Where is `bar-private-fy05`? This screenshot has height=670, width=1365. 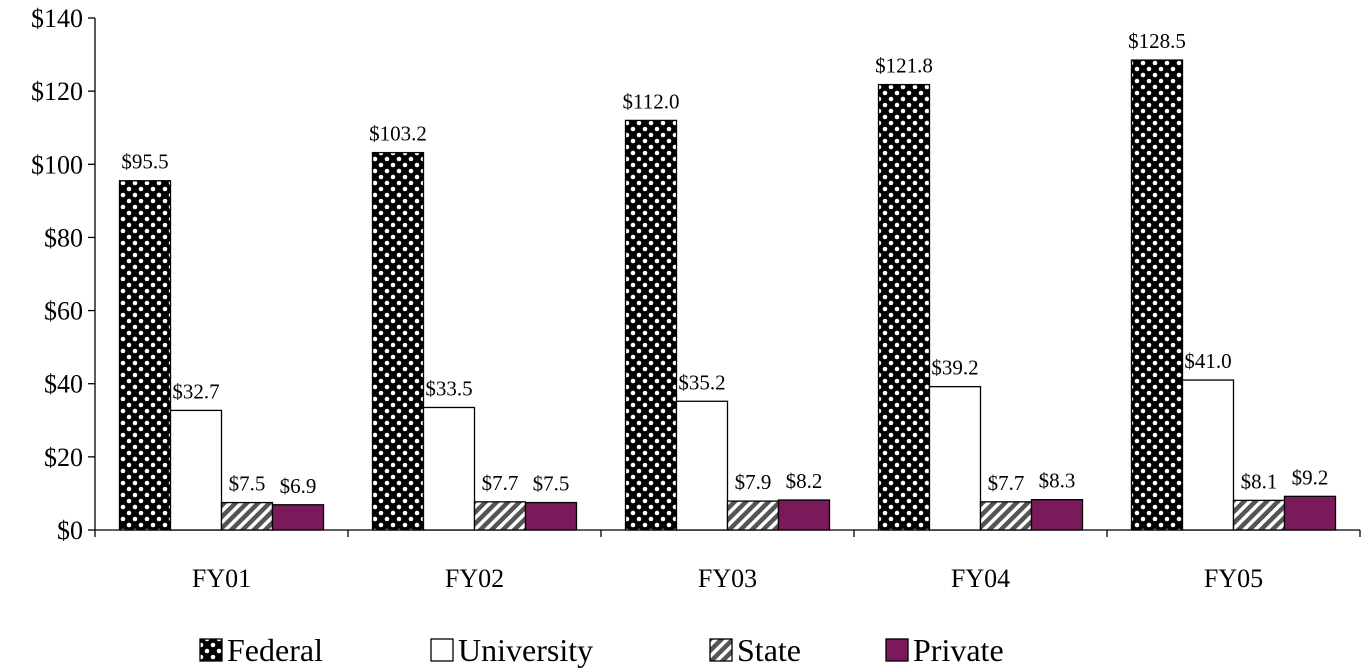
bar-private-fy05 is located at coordinates (1310, 513).